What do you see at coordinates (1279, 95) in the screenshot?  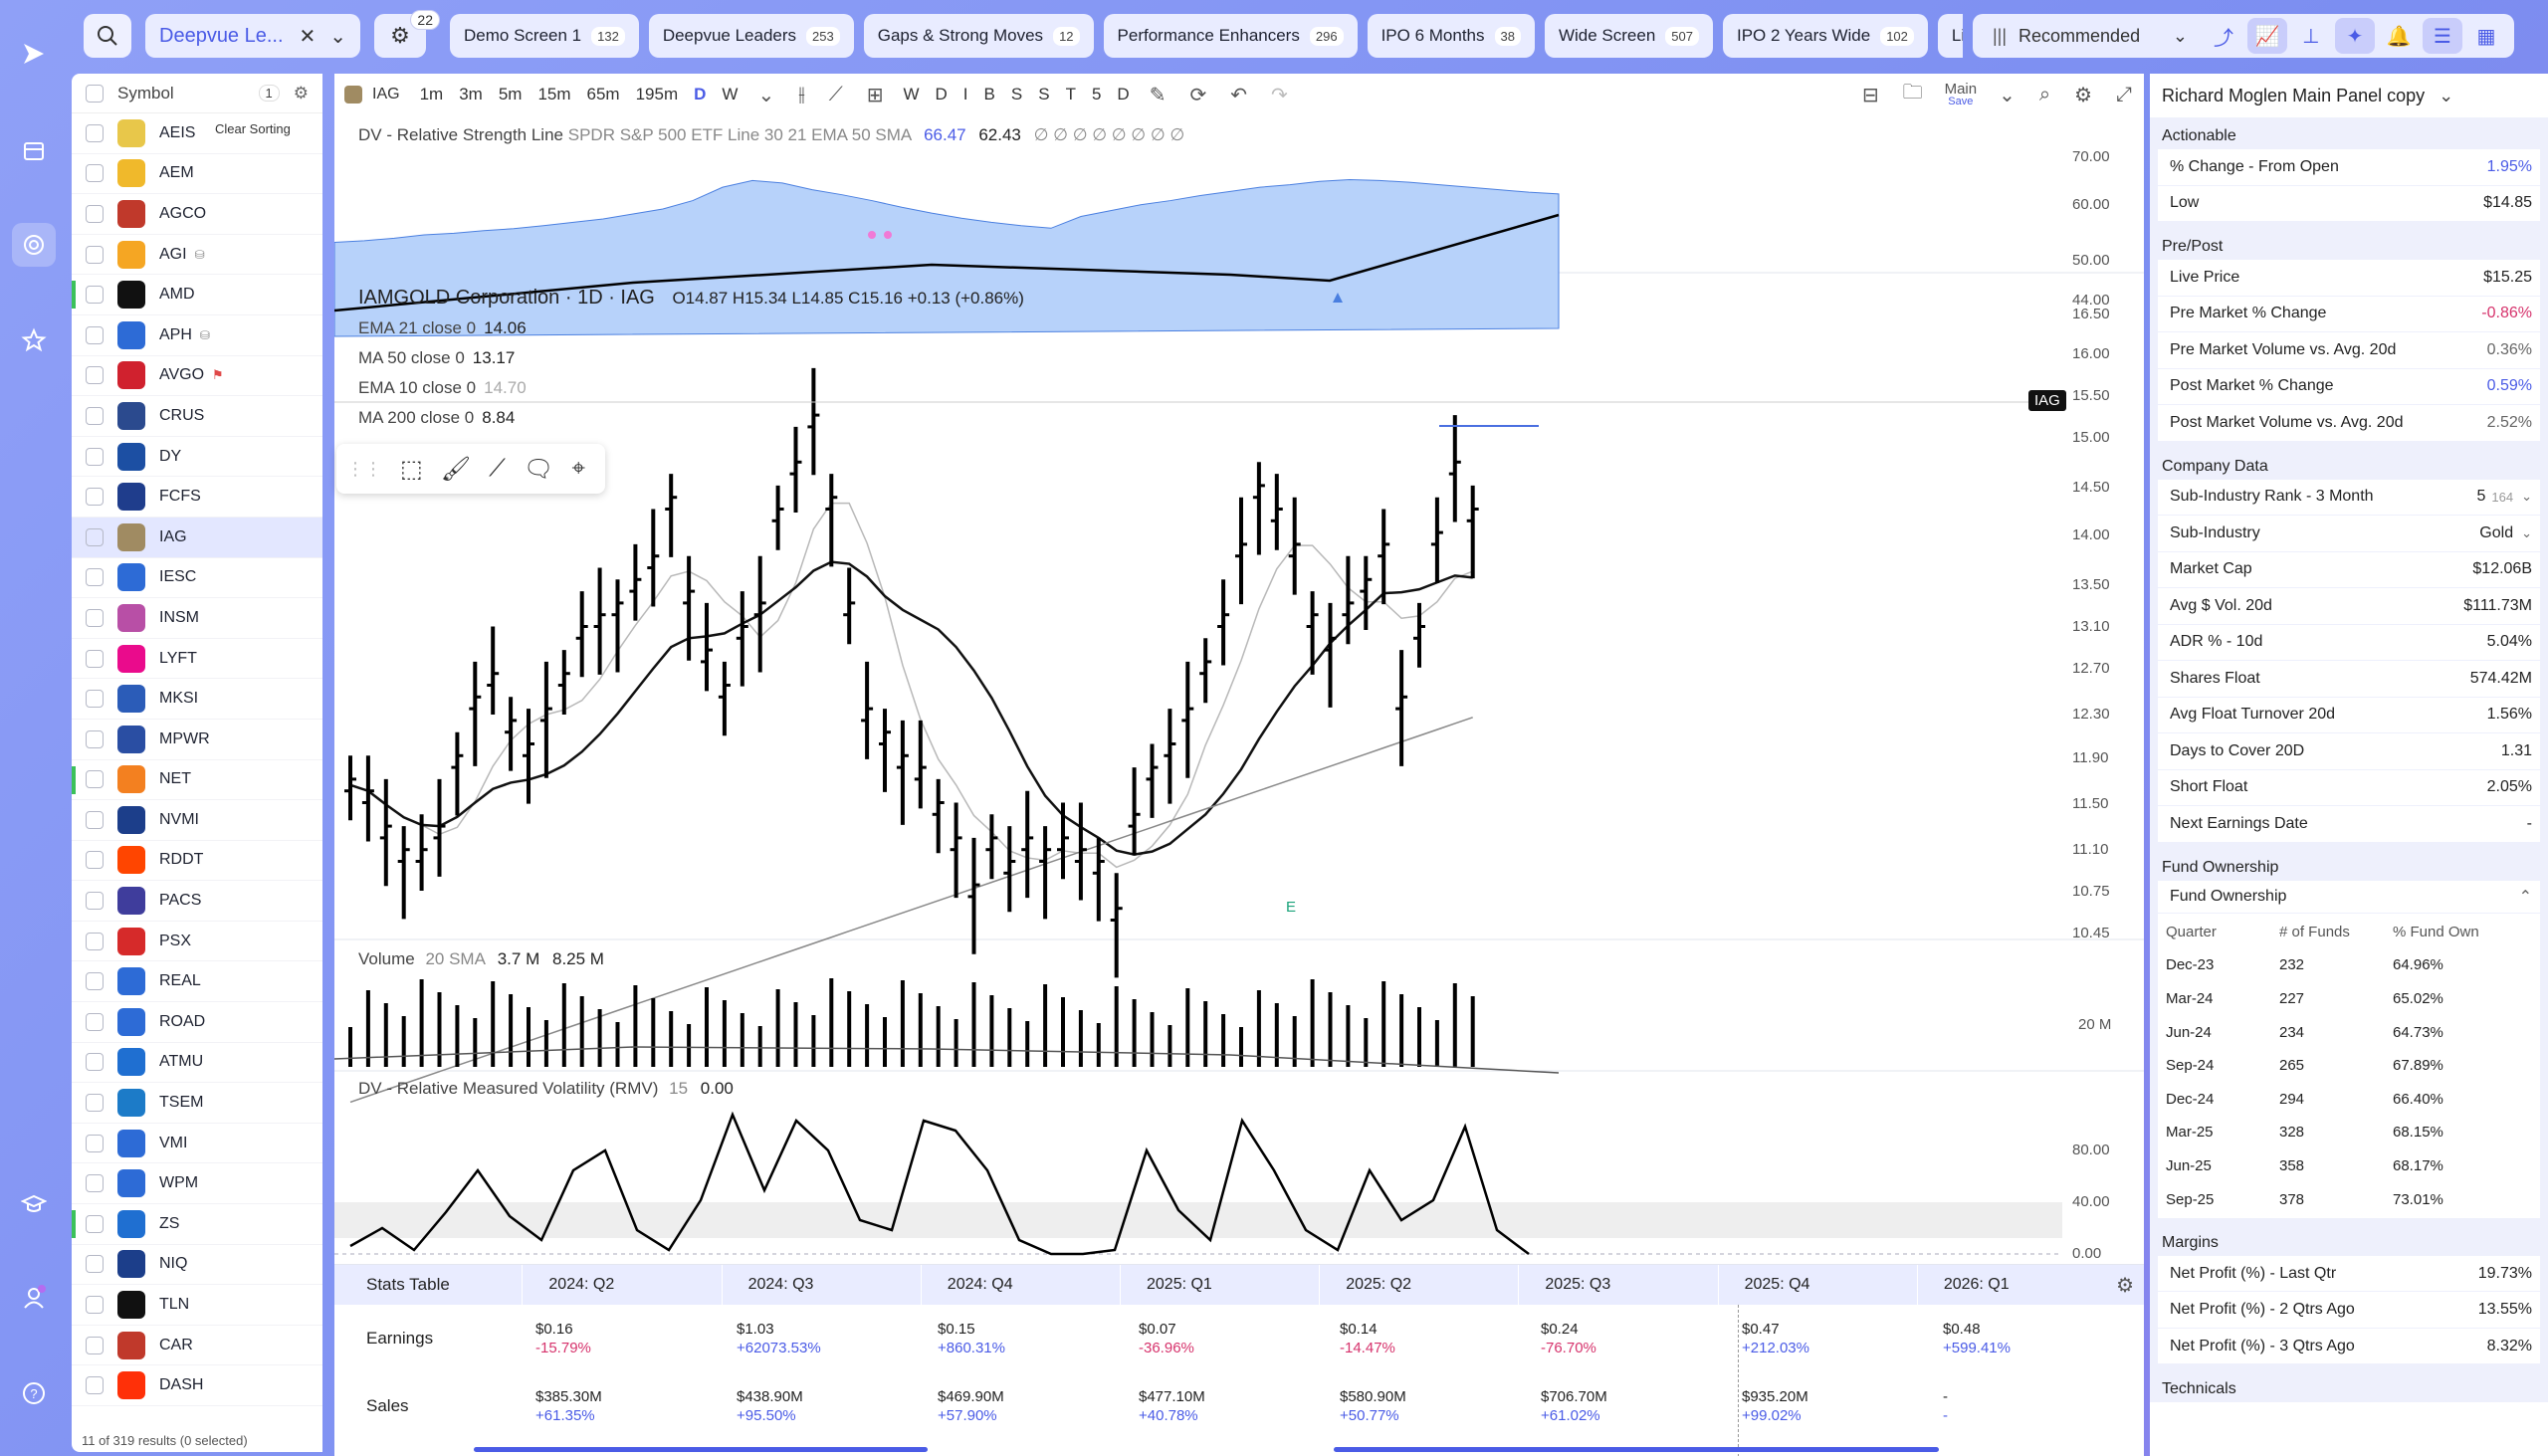 I see `redo-icon: ↷` at bounding box center [1279, 95].